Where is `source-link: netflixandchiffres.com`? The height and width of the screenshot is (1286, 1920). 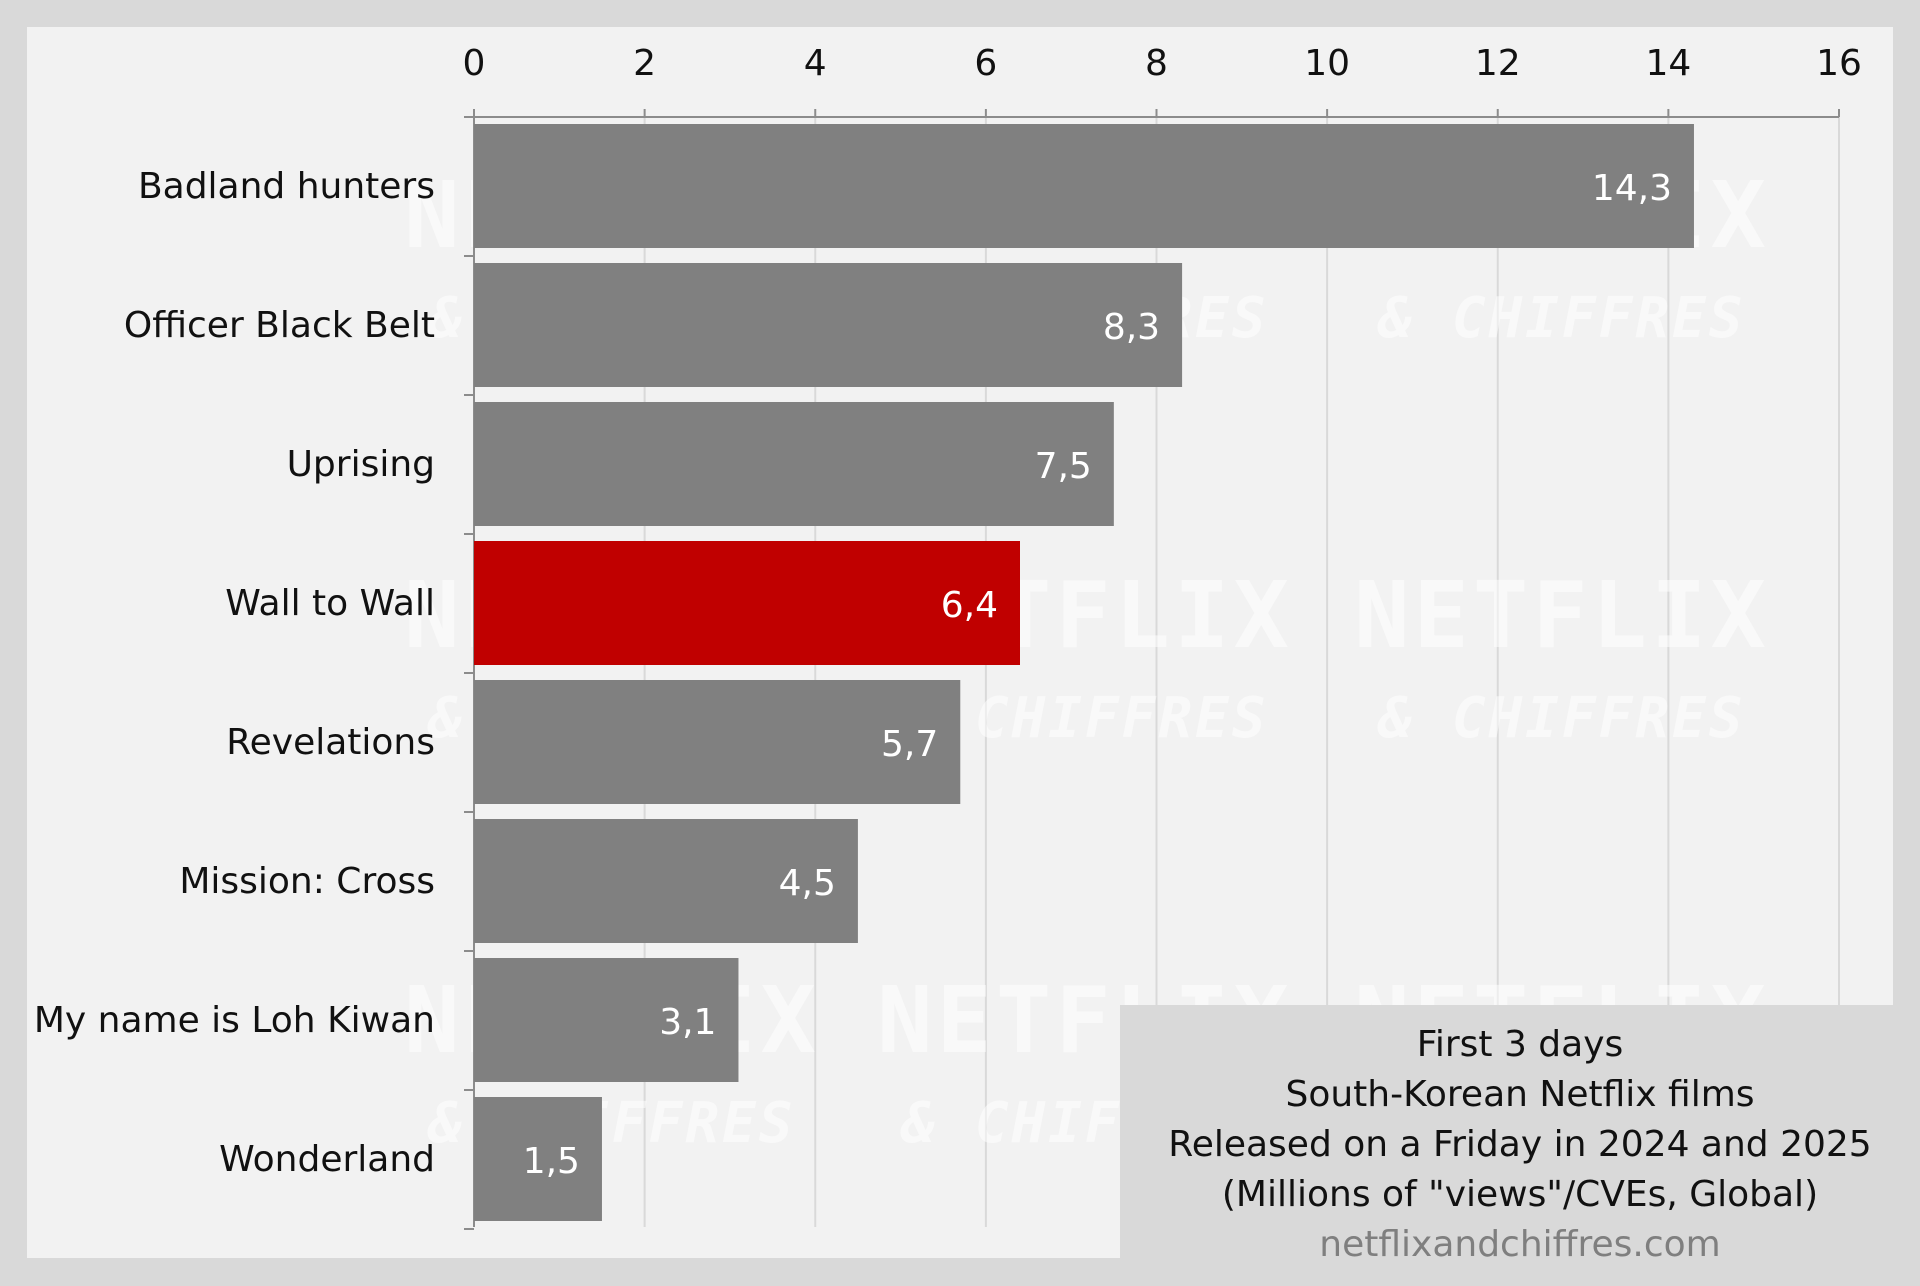 source-link: netflixandchiffres.com is located at coordinates (1520, 1244).